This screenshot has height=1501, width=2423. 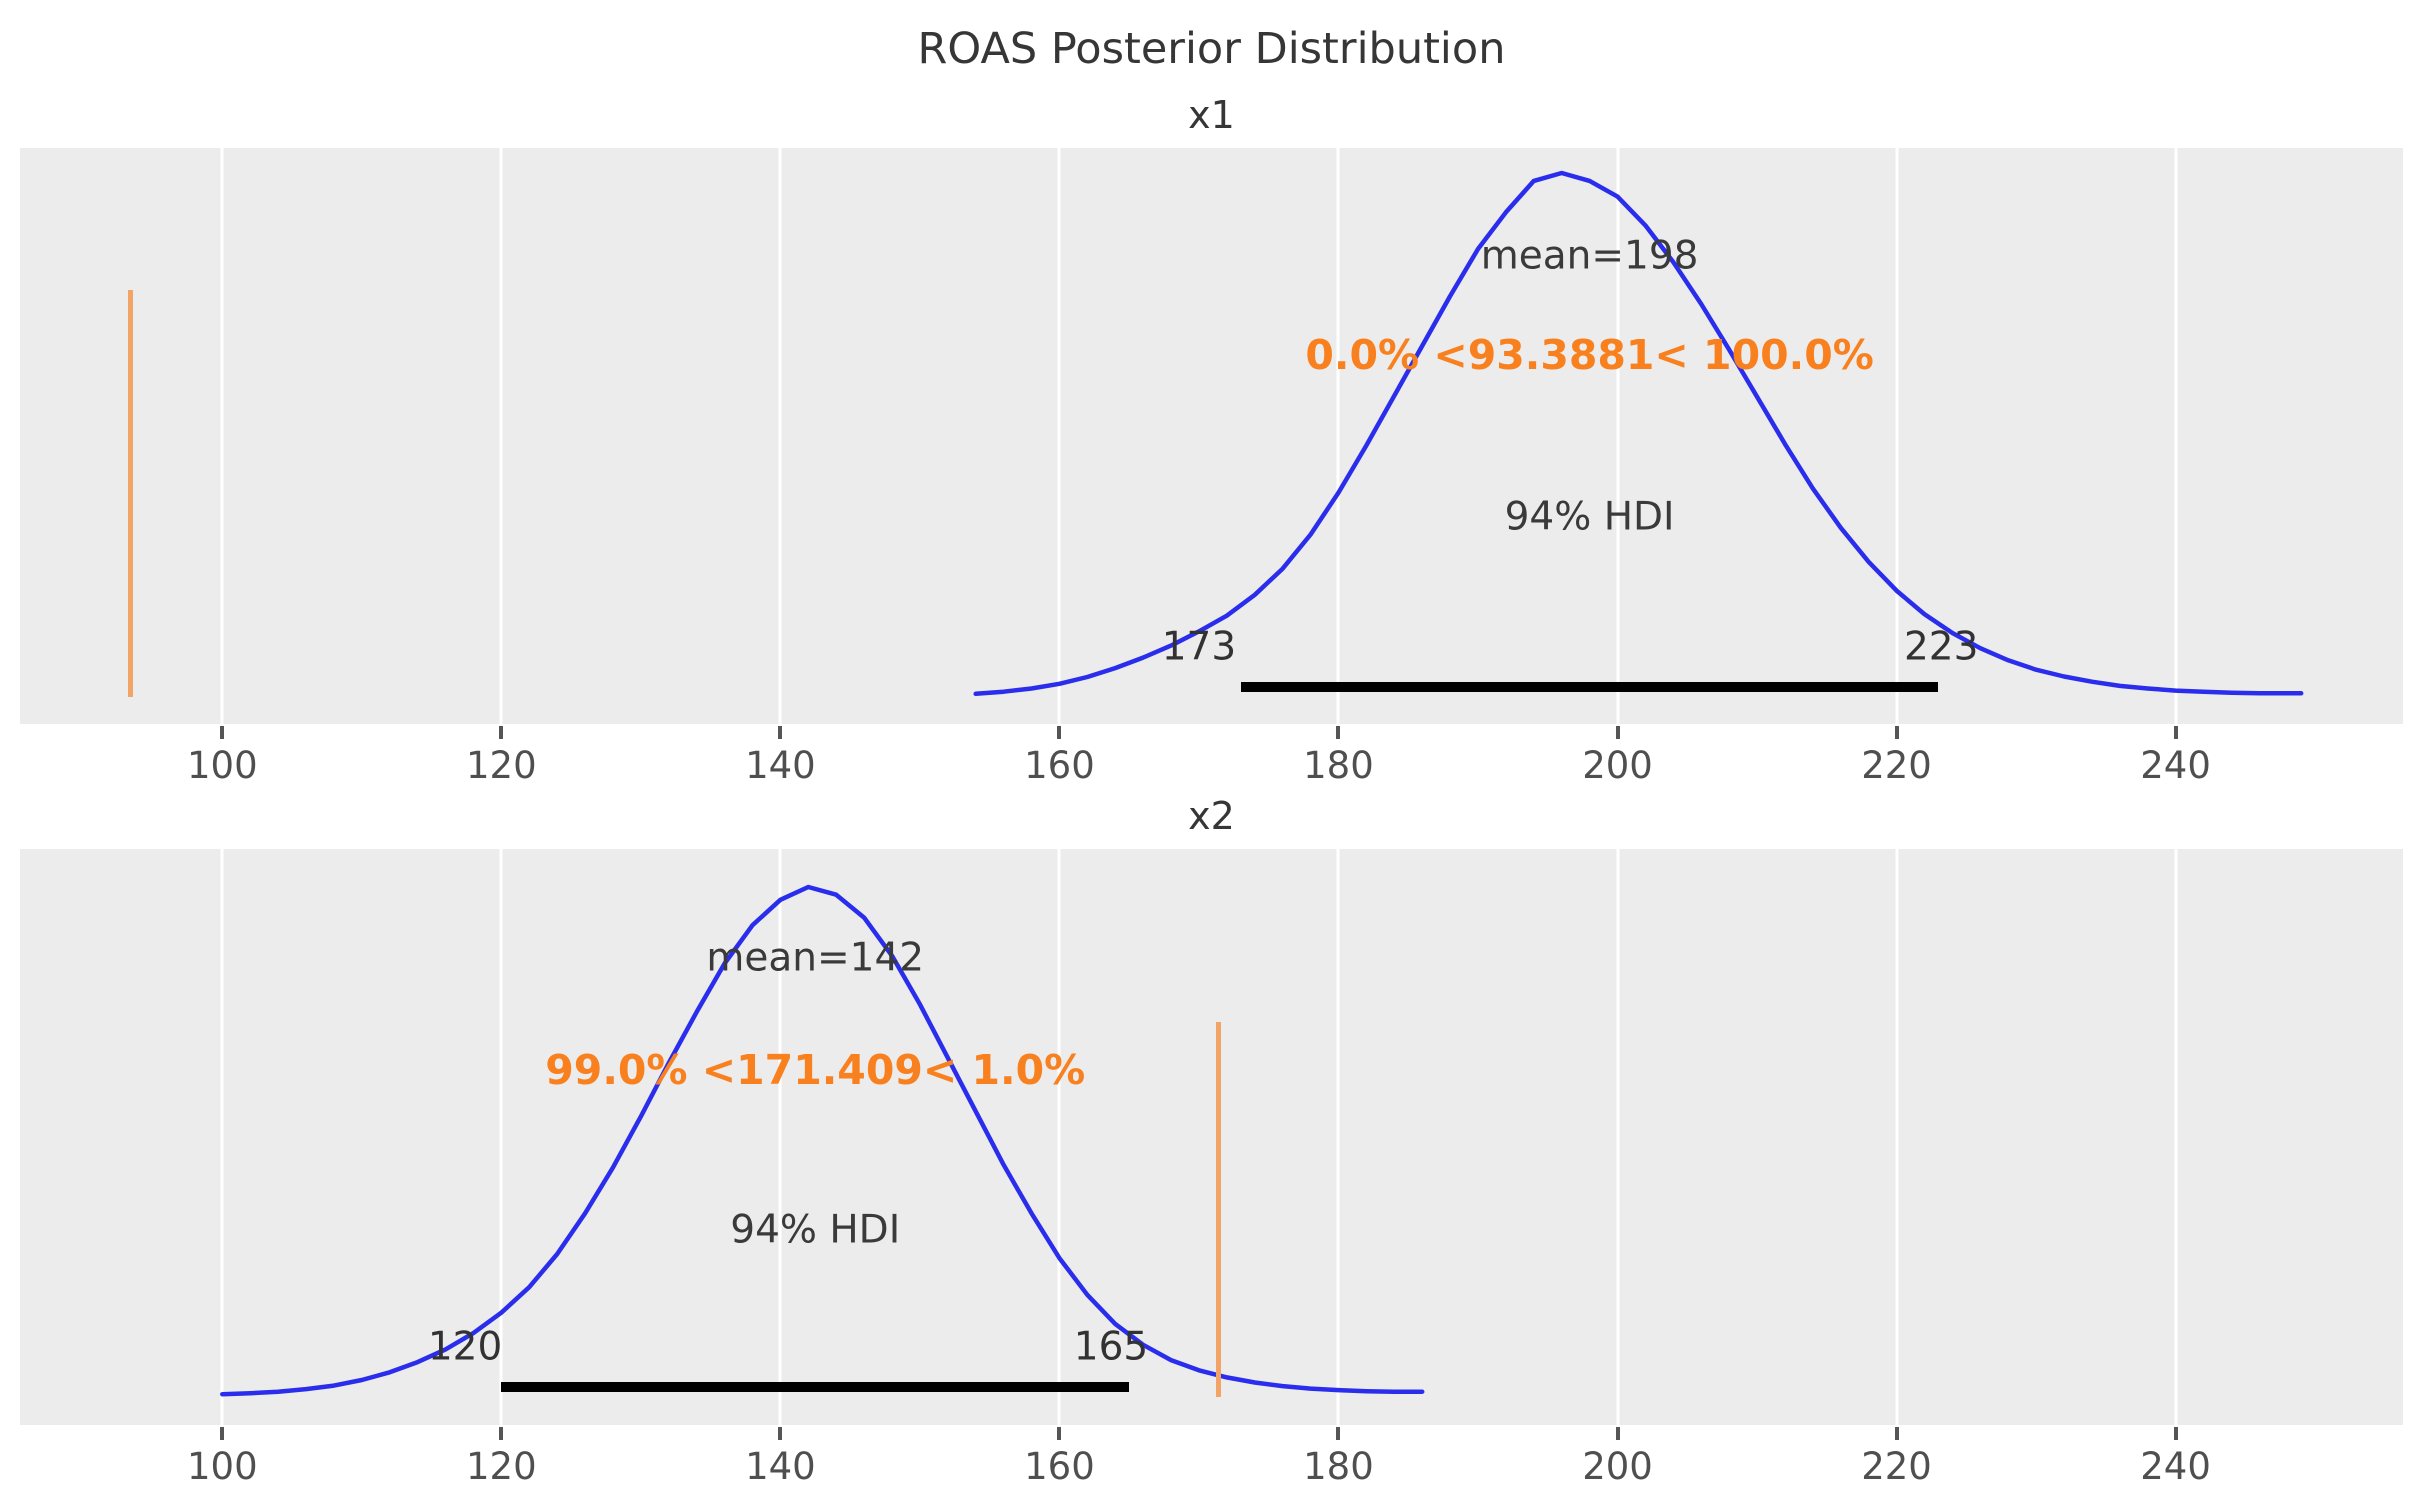 I want to click on x2-mean-label: mean=142, so click(x=815, y=958).